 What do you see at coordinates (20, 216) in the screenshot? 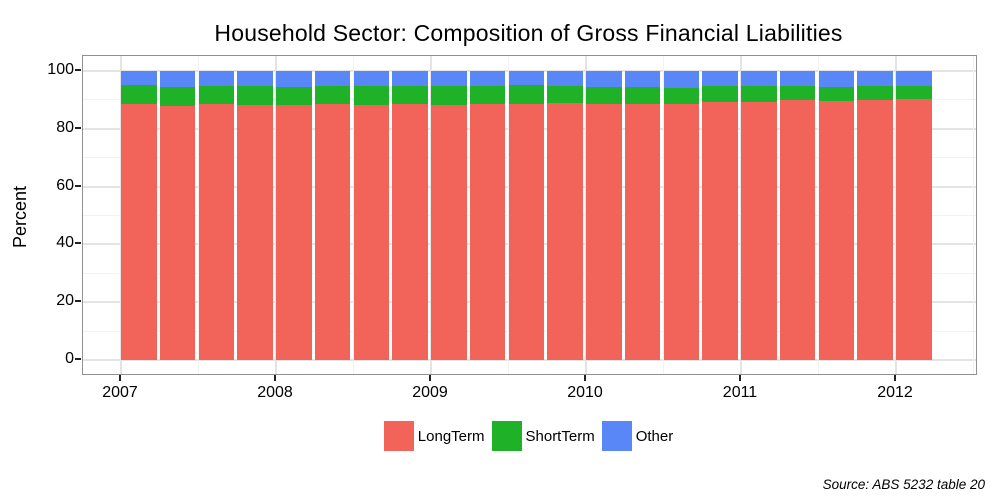
I see `y-axis-title: Percent` at bounding box center [20, 216].